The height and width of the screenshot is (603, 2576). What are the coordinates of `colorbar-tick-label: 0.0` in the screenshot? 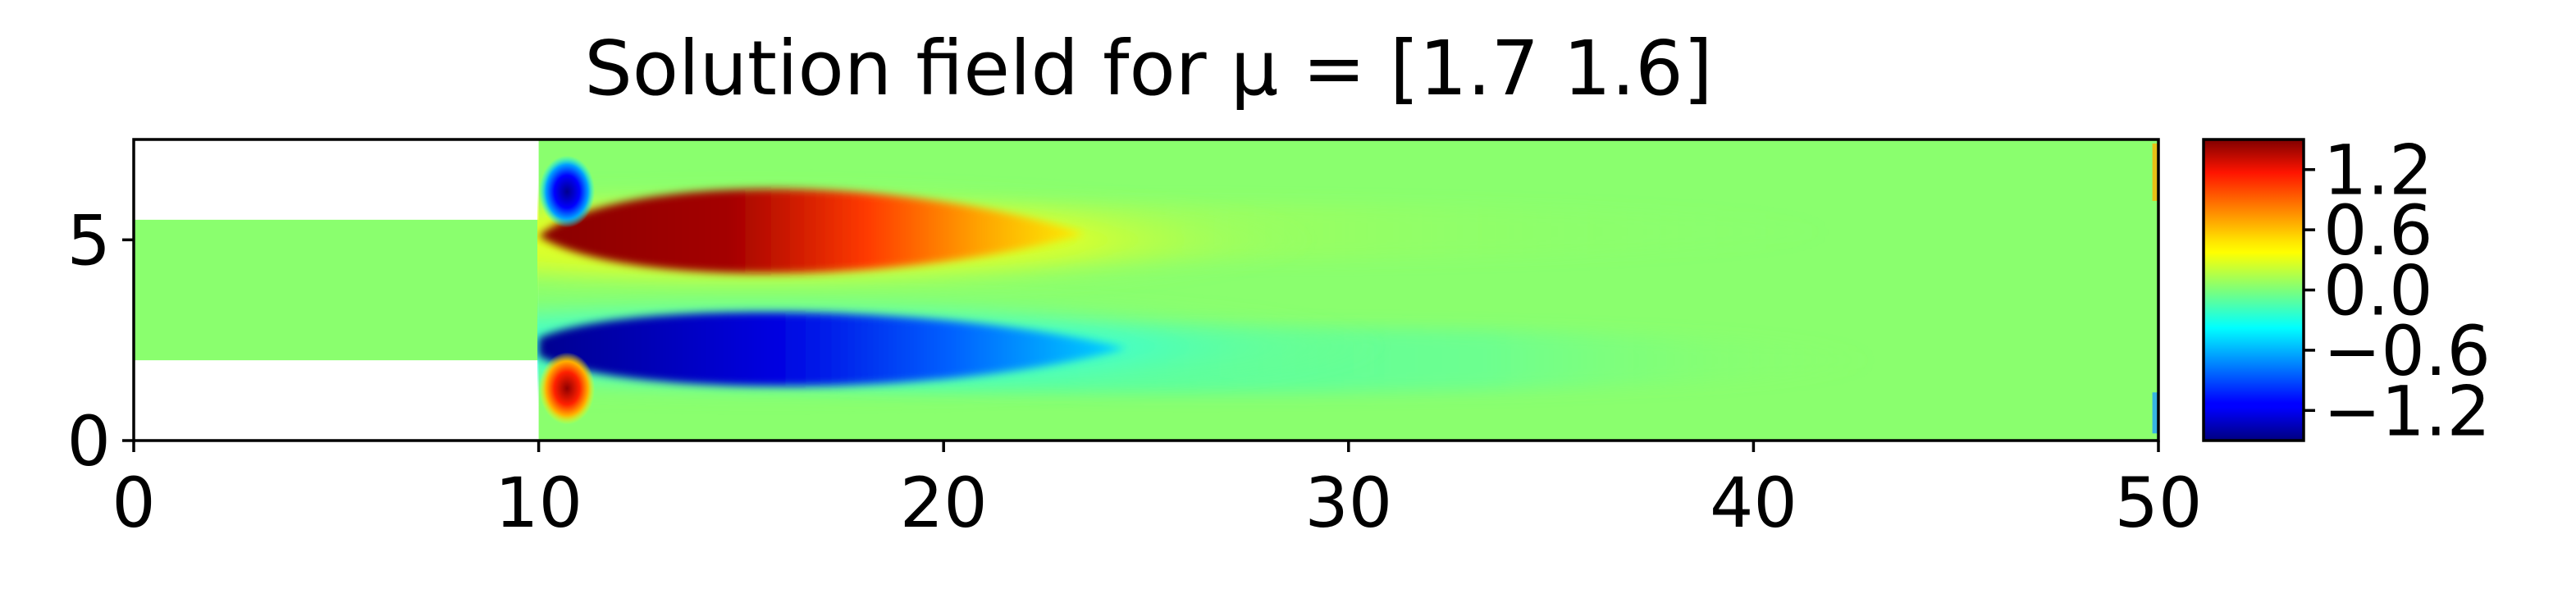 It's located at (2378, 291).